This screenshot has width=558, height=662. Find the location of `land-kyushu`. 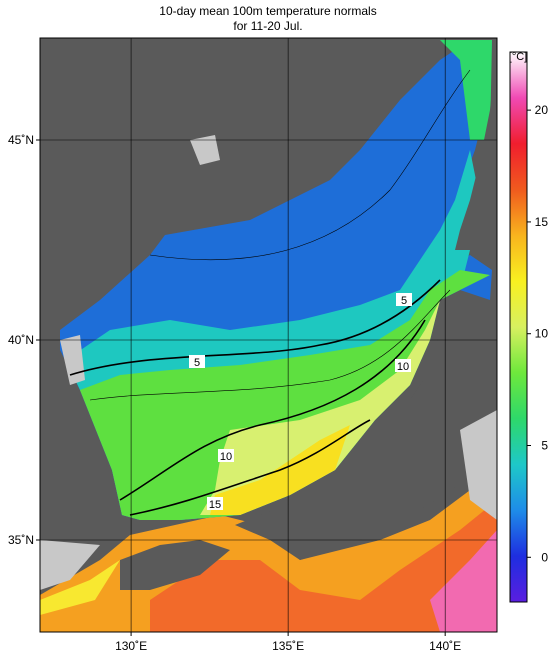

land-kyushu is located at coordinates (175, 565).